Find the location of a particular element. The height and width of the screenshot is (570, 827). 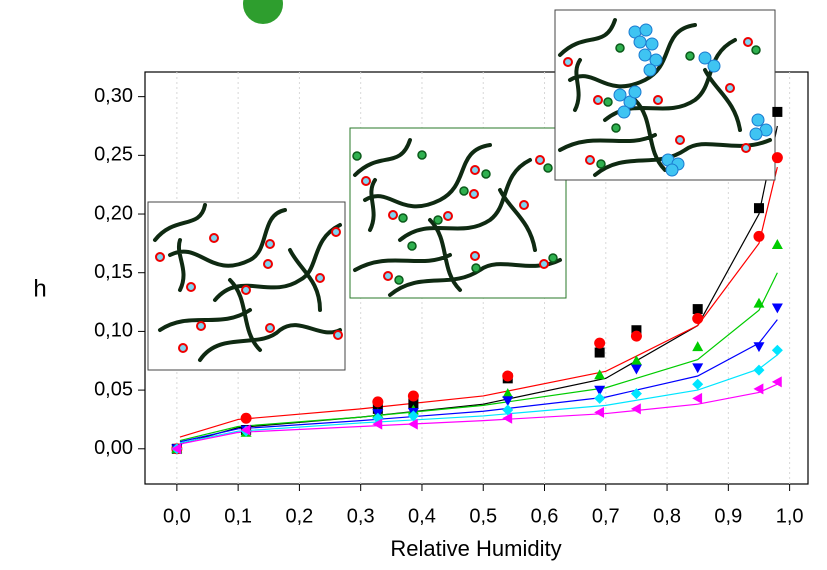

x-tick-label: 0,3 is located at coordinates (361, 516).